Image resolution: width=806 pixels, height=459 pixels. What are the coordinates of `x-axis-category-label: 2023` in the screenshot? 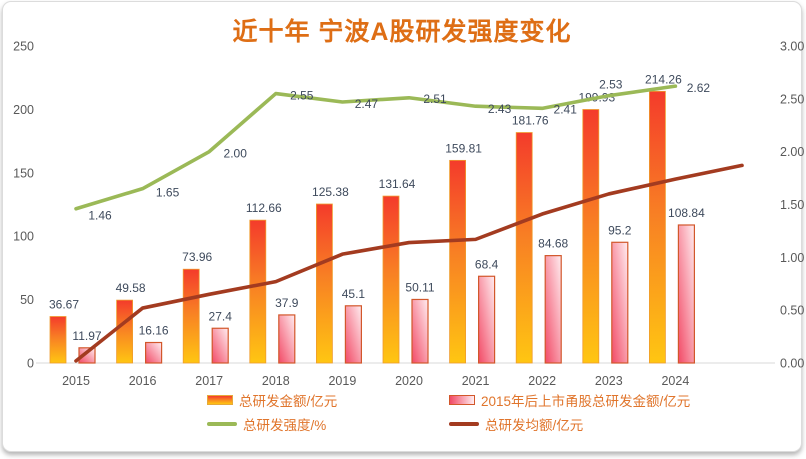 It's located at (609, 381).